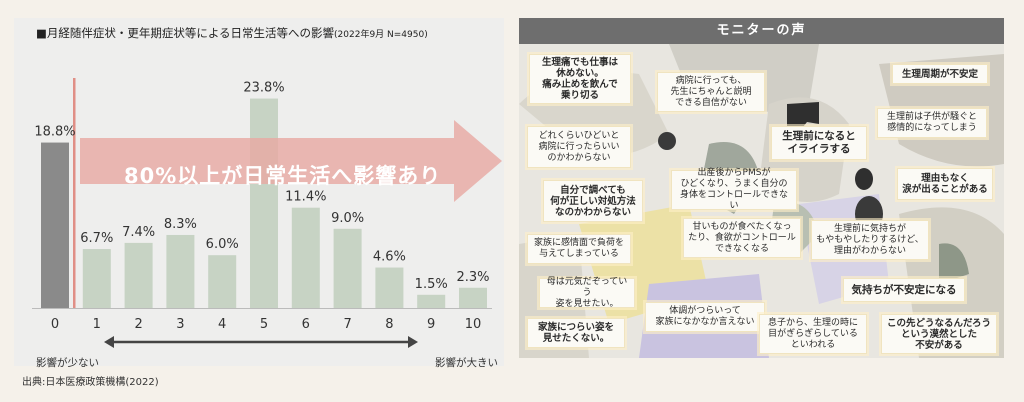 The height and width of the screenshot is (402, 1024). What do you see at coordinates (711, 92) in the screenshot?
I see `voice-v2: 病院に行っても、 先生にちゃんと説明 できる自信がない` at bounding box center [711, 92].